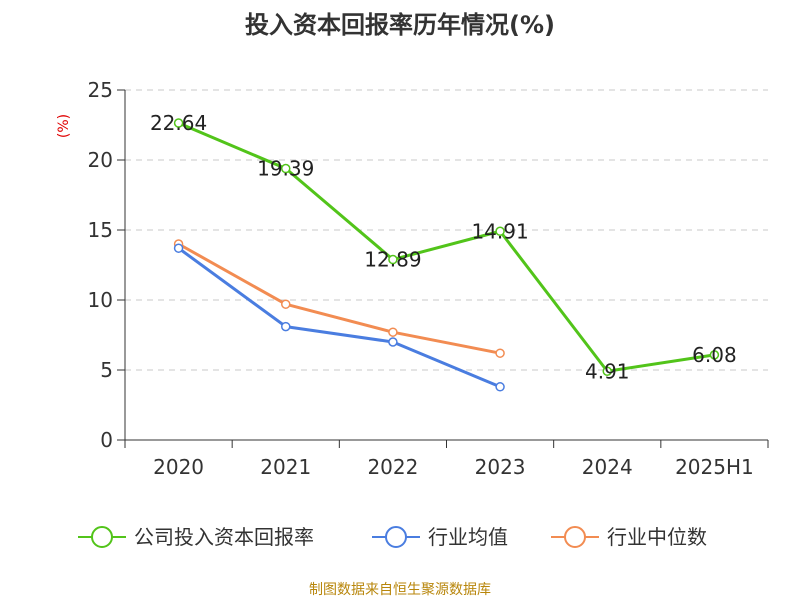 This screenshot has height=600, width=800. I want to click on y-tick-label: 20, so click(100, 160).